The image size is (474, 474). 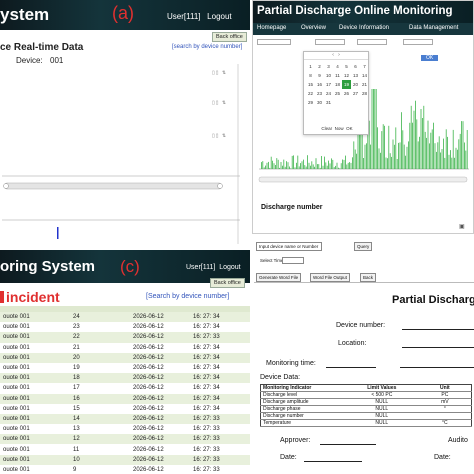 I want to click on panel-a-back-office-button: Back office, so click(x=229, y=37).